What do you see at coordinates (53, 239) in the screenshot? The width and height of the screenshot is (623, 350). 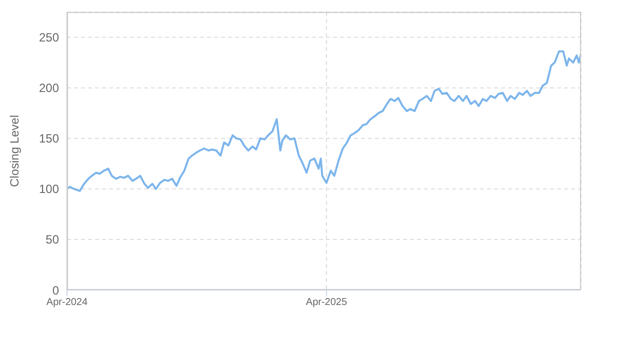 I see `y-tick-label: 50` at bounding box center [53, 239].